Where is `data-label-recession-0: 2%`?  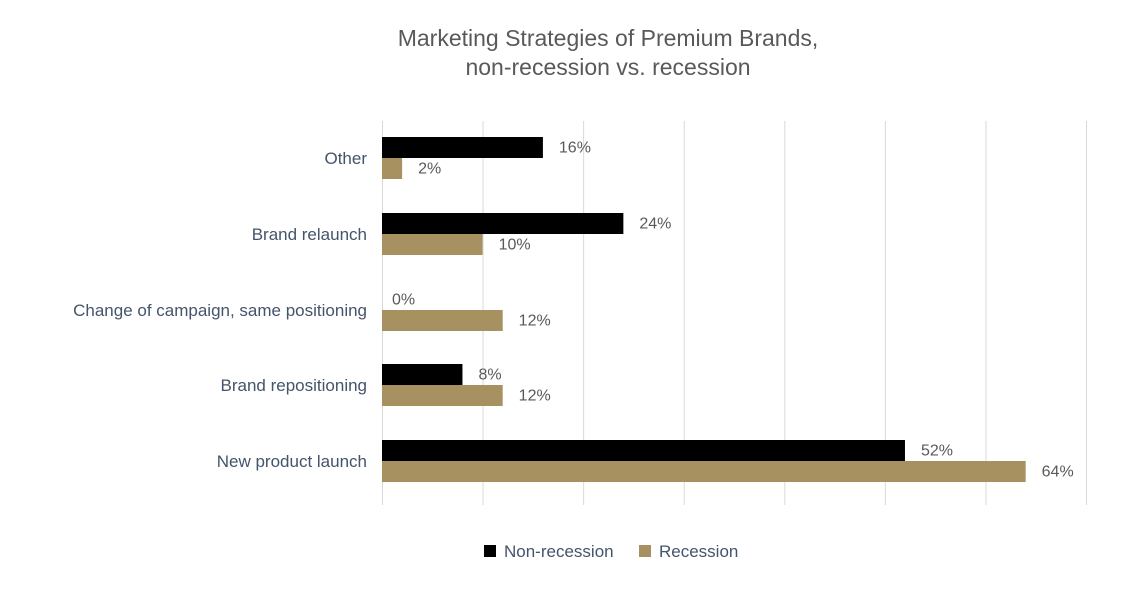
data-label-recession-0: 2% is located at coordinates (429, 169).